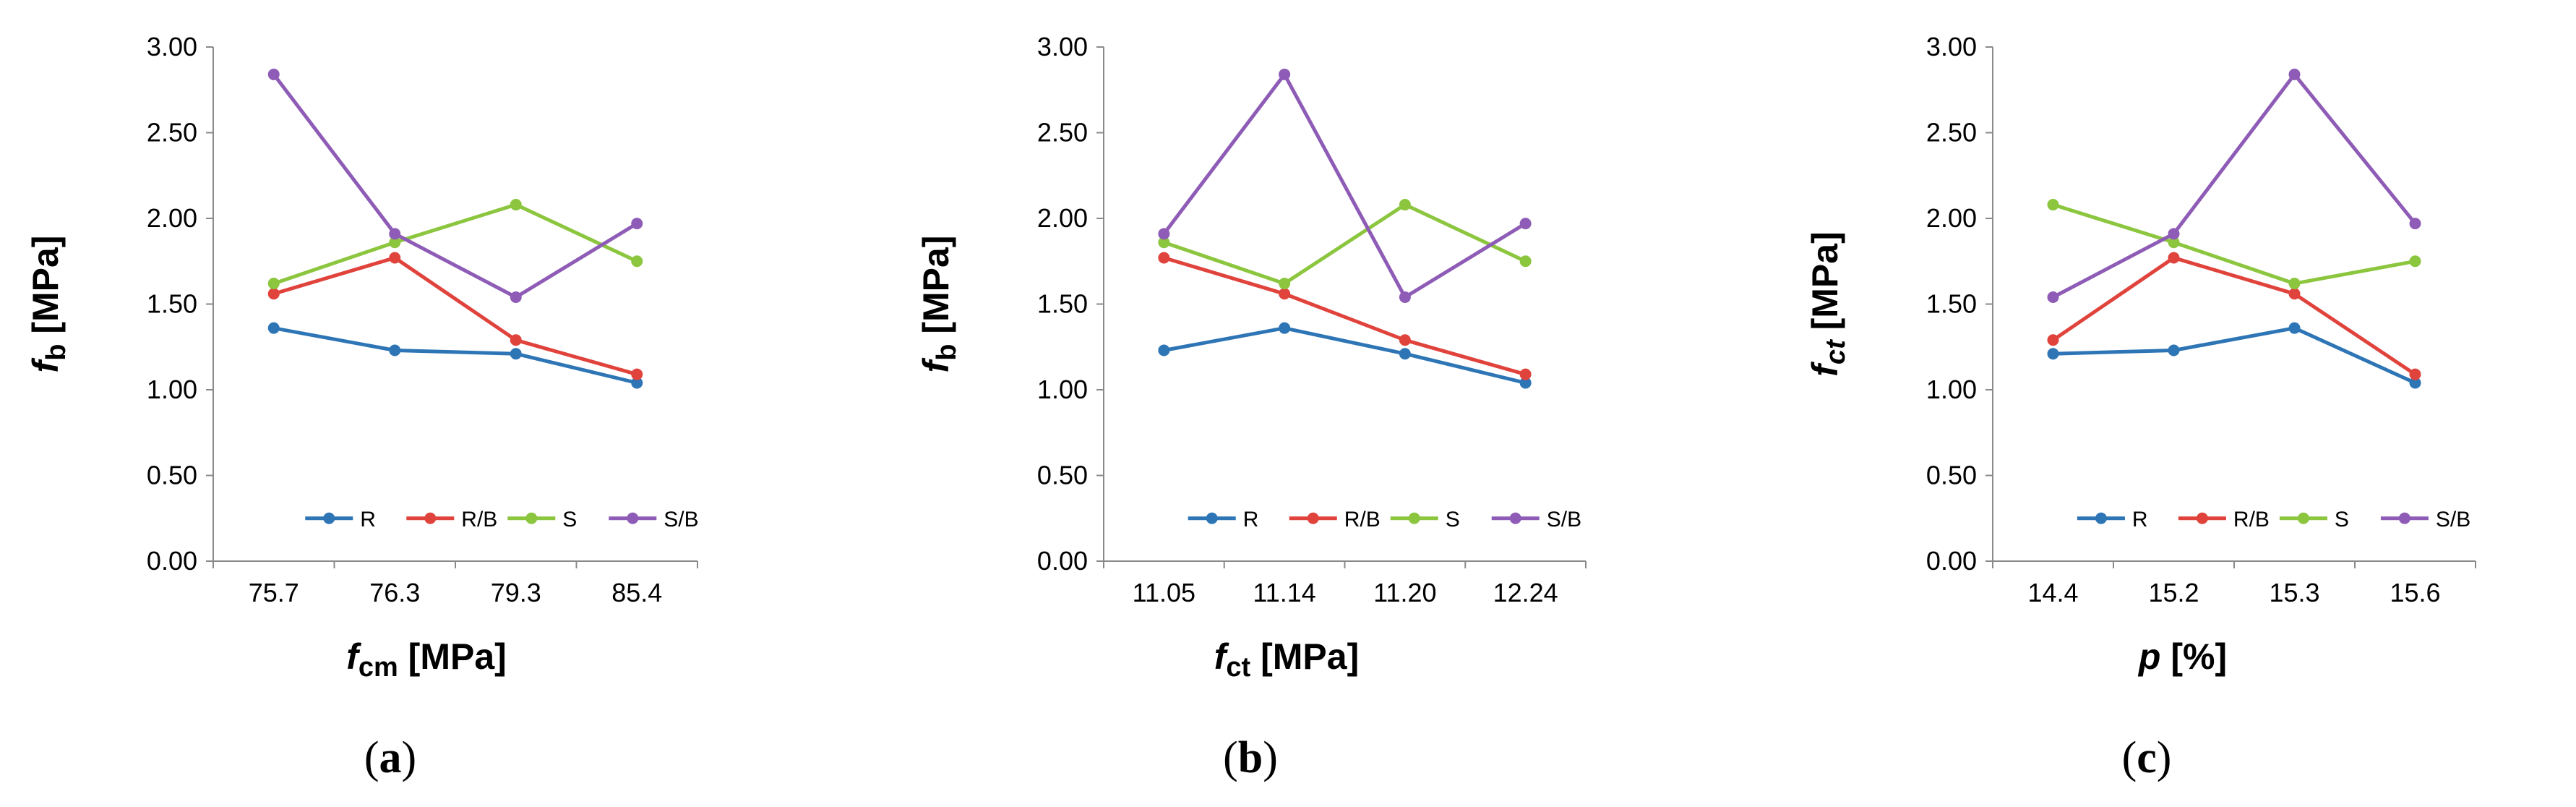  What do you see at coordinates (172, 304) in the screenshot?
I see `y-tick-label: 1.50` at bounding box center [172, 304].